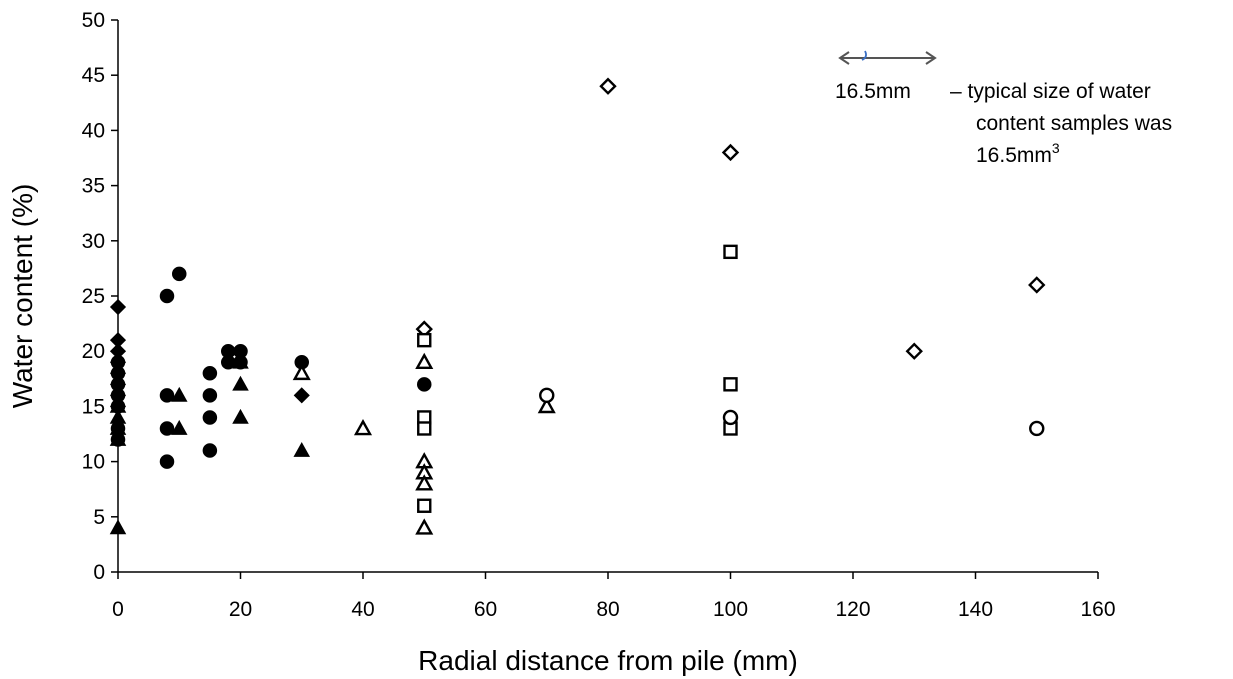  I want to click on scale-arrow-tick, so click(864, 55).